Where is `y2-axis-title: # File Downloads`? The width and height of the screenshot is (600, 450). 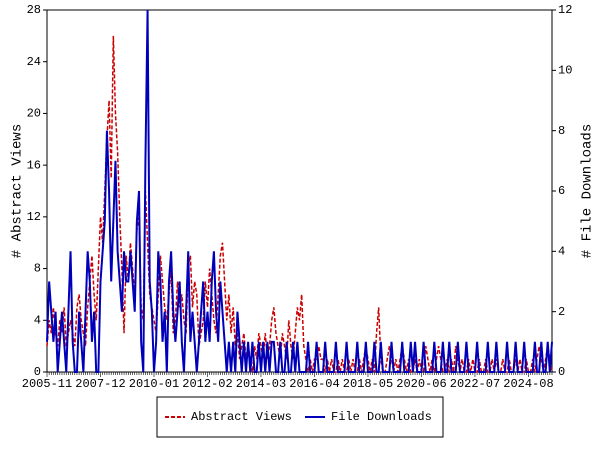 y2-axis-title: # File Downloads is located at coordinates (588, 191).